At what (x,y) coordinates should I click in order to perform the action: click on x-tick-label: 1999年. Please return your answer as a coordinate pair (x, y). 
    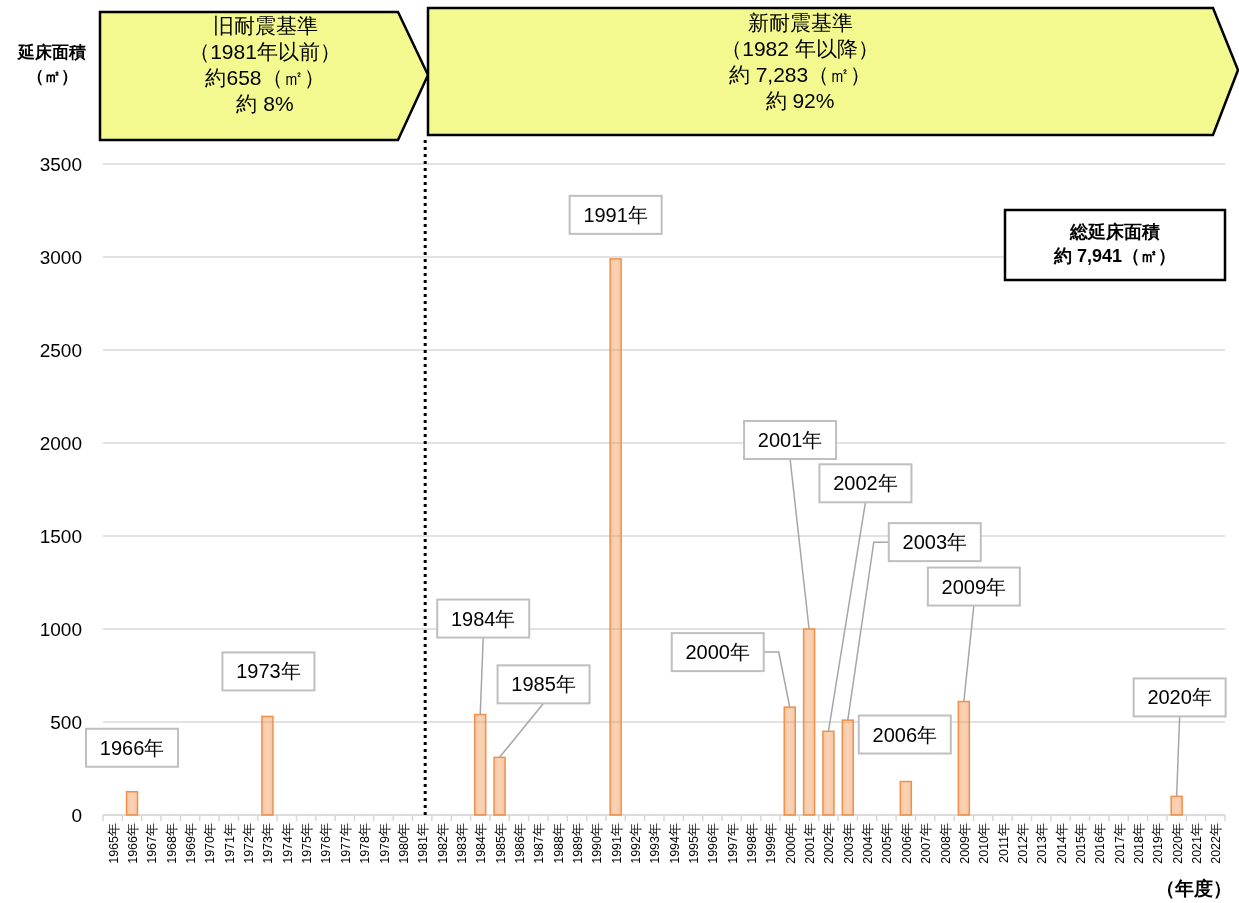
    Looking at the image, I should click on (771, 843).